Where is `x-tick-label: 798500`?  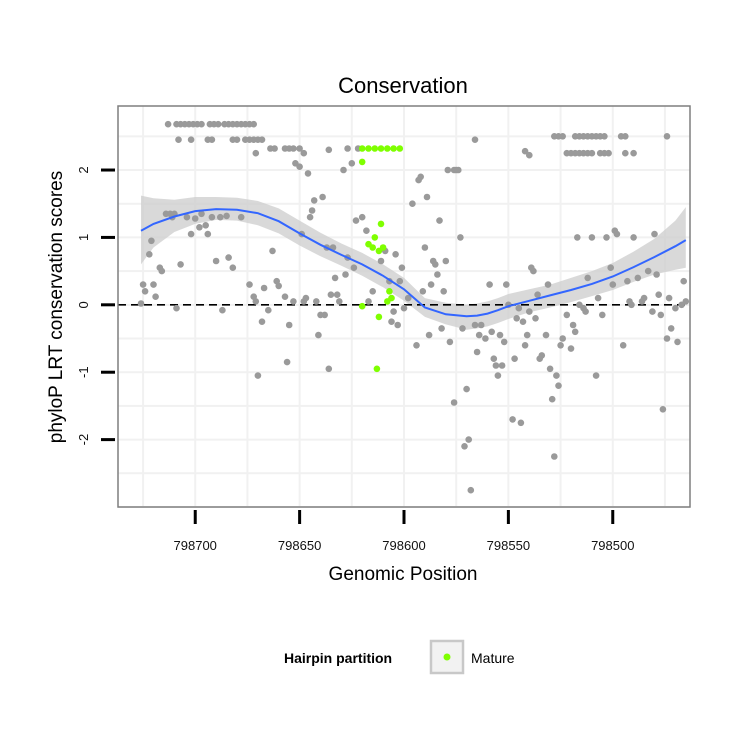
x-tick-label: 798500 is located at coordinates (612, 545).